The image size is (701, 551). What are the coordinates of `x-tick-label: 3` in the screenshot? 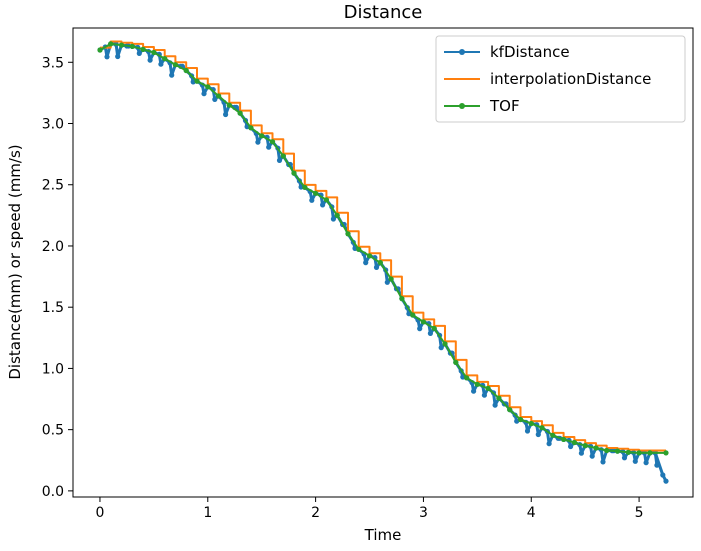 It's located at (423, 513).